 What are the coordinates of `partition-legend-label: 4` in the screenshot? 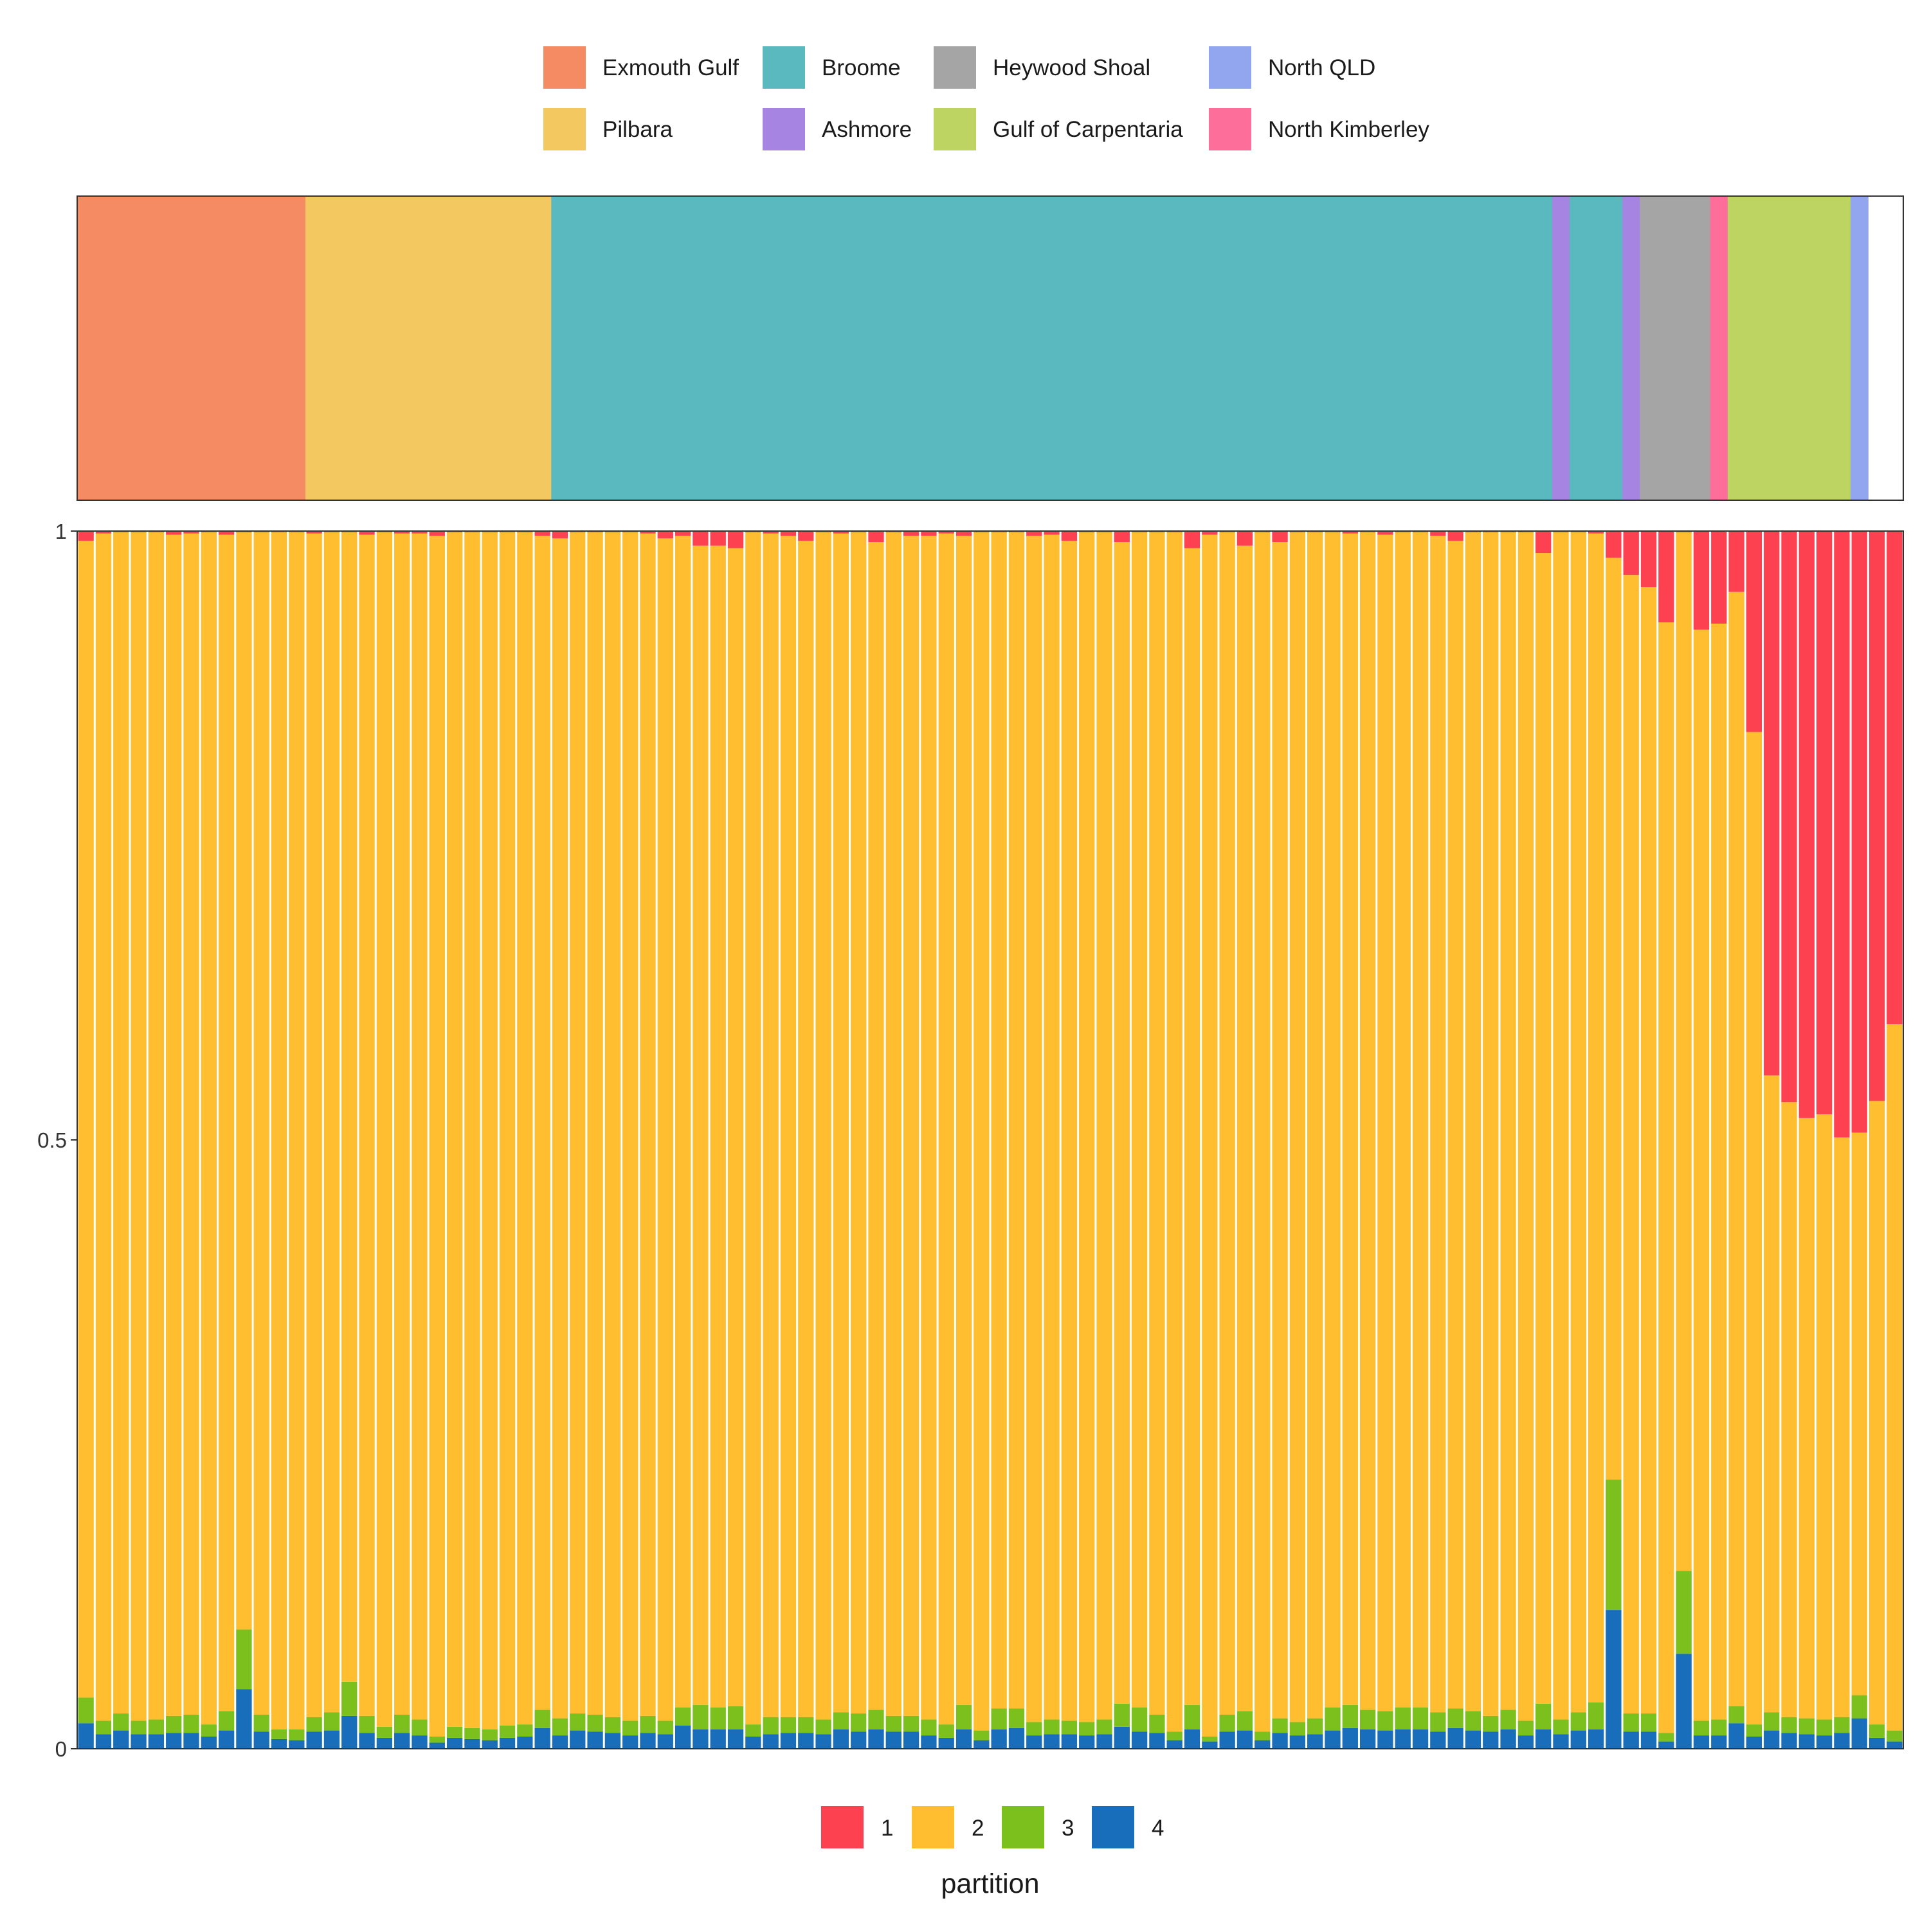 It's located at (1158, 1828).